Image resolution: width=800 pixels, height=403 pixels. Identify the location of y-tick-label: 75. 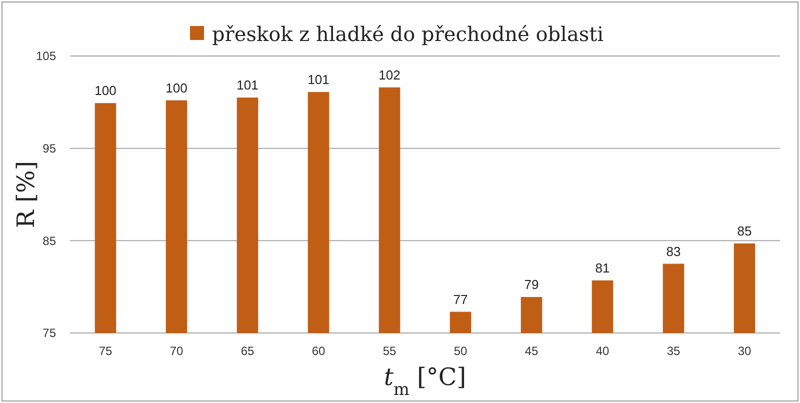
(49, 333).